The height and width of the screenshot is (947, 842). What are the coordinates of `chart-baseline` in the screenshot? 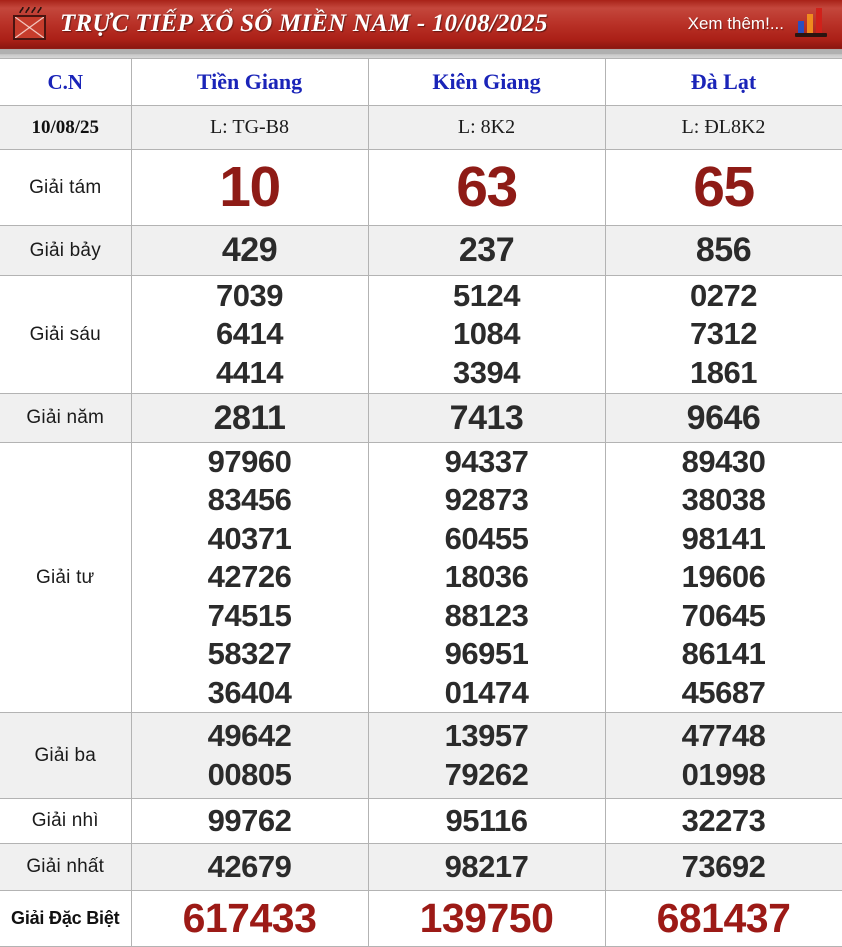 It's located at (811, 35).